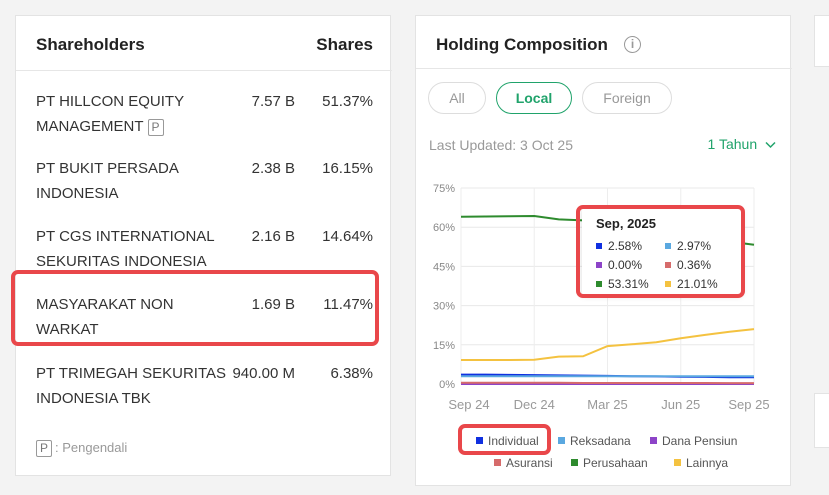  I want to click on shareholder-name: PT CGS INTERNATIONAL SEKURITAS INDONESIA, so click(125, 249).